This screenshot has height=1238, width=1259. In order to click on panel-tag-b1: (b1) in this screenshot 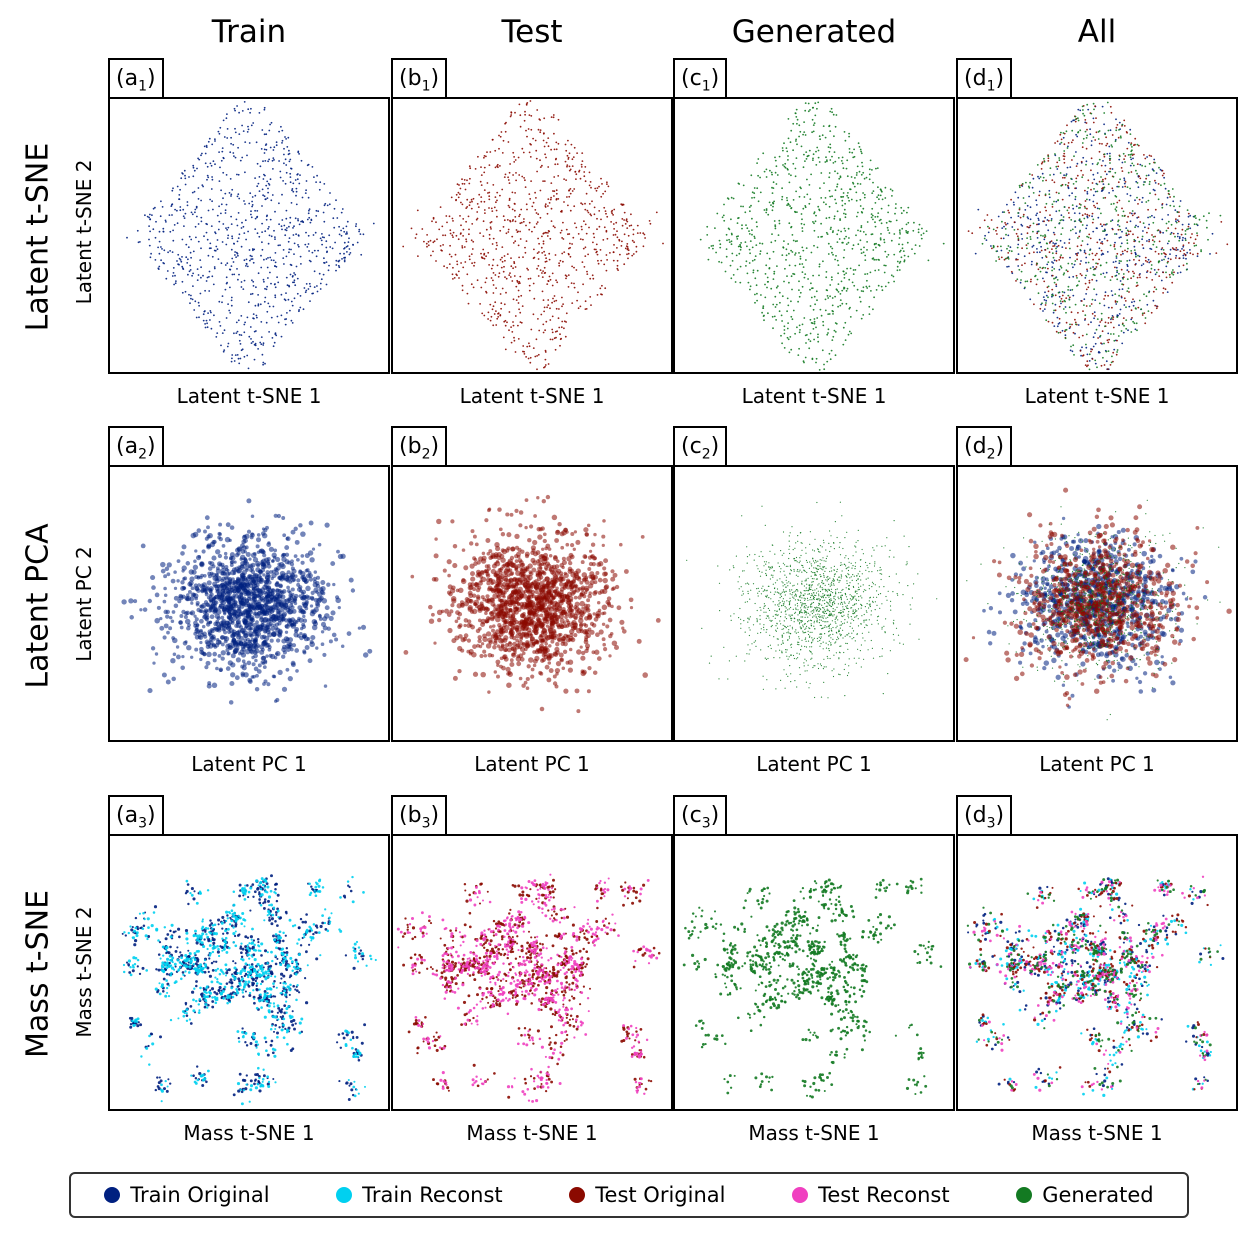, I will do `click(419, 77)`.